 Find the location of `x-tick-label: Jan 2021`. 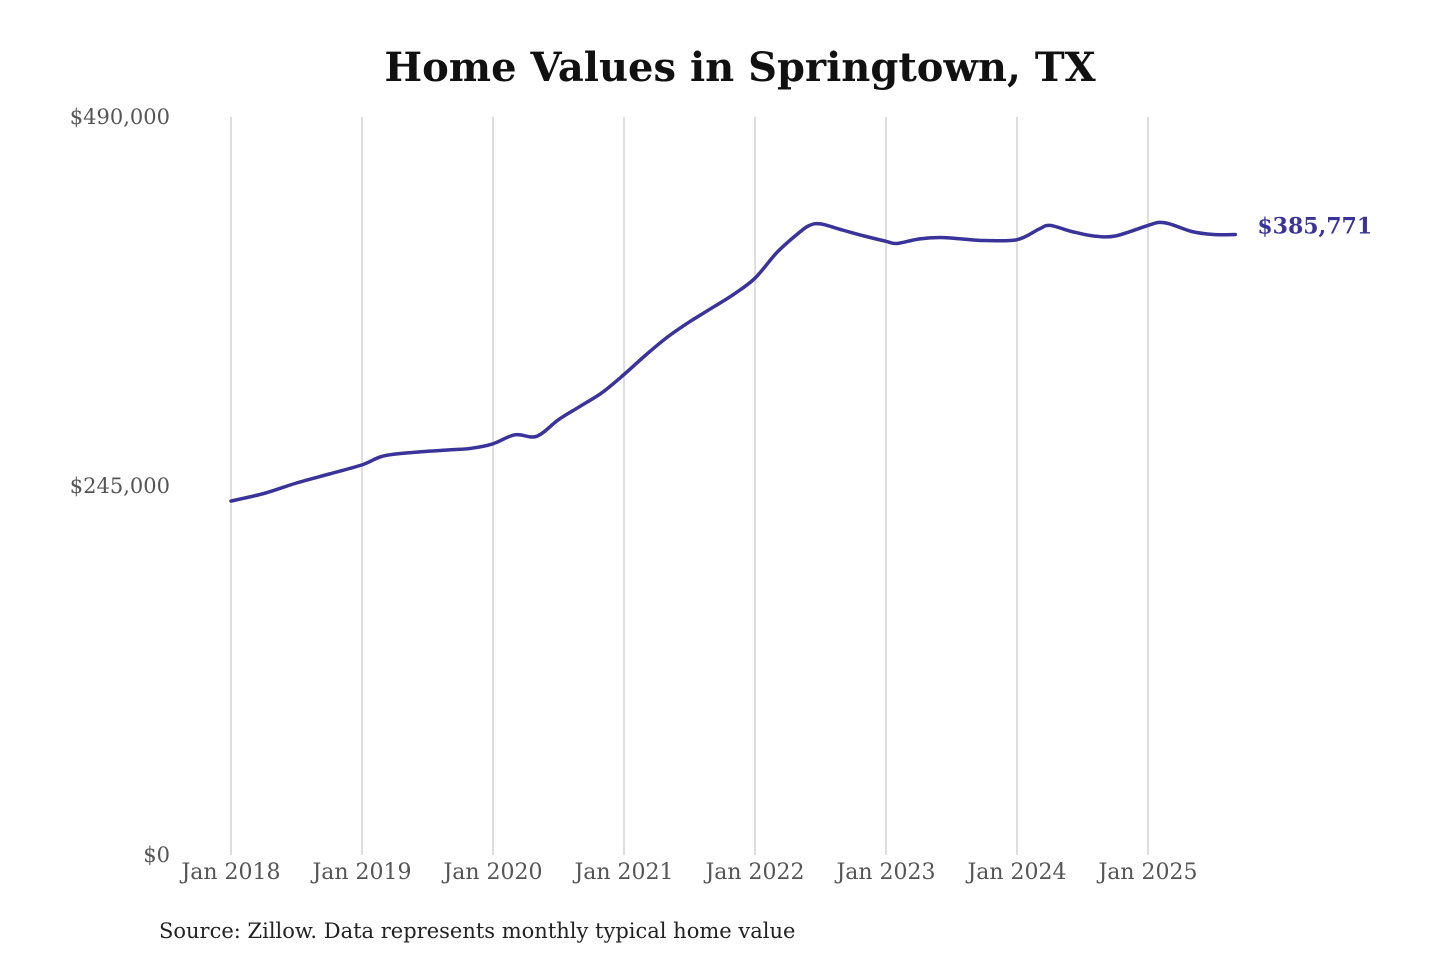

x-tick-label: Jan 2021 is located at coordinates (622, 872).